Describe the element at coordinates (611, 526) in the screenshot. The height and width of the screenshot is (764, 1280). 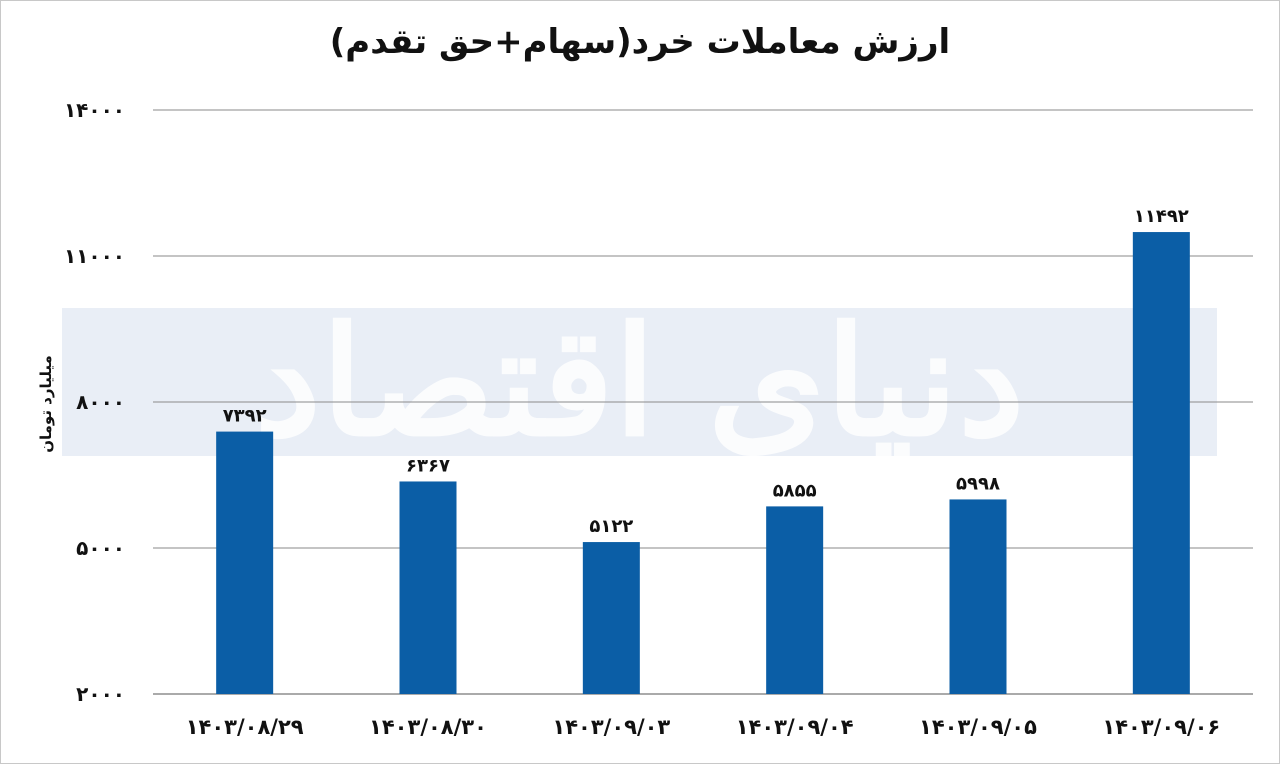
I see `data-label: ۵۱۲۲` at that location.